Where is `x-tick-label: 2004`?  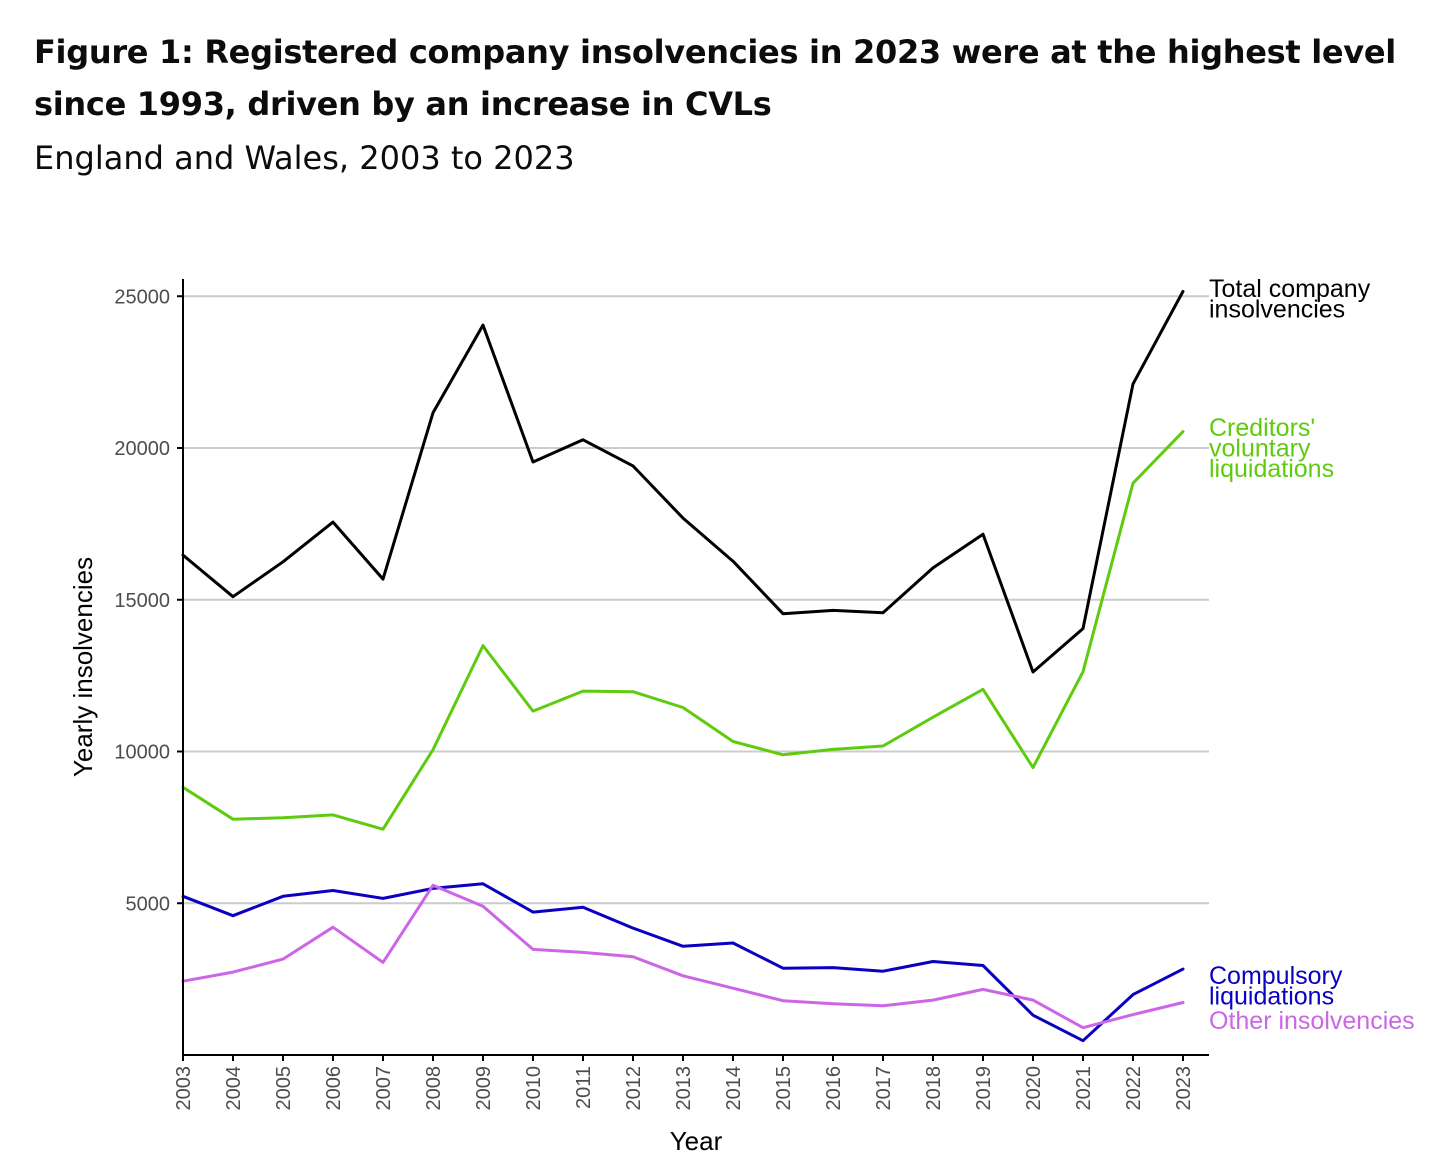
x-tick-label: 2004 is located at coordinates (234, 1088).